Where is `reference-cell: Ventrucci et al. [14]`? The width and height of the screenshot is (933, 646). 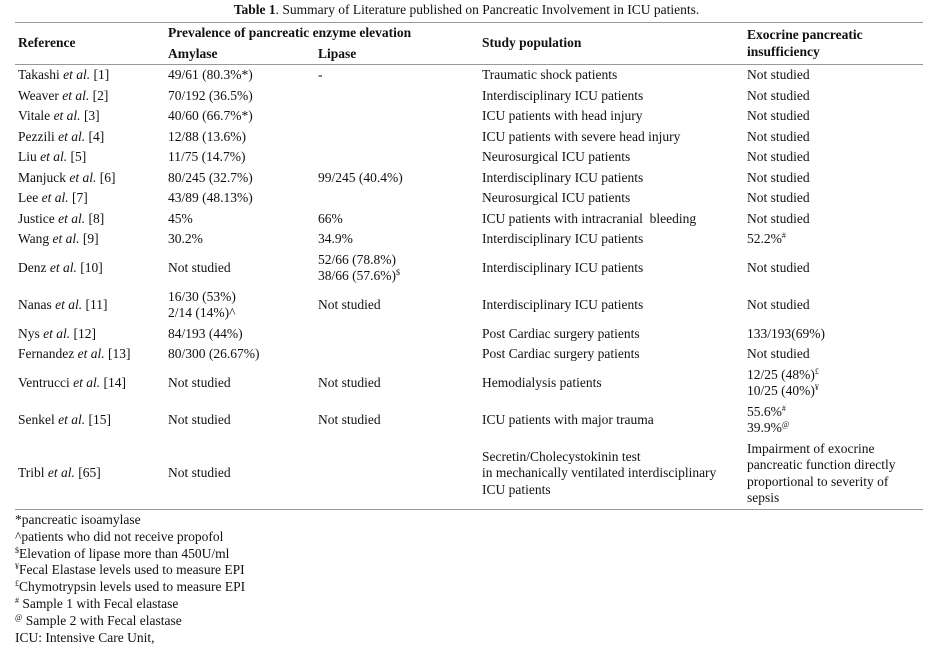
reference-cell: Ventrucci et al. [14] is located at coordinates (90, 383).